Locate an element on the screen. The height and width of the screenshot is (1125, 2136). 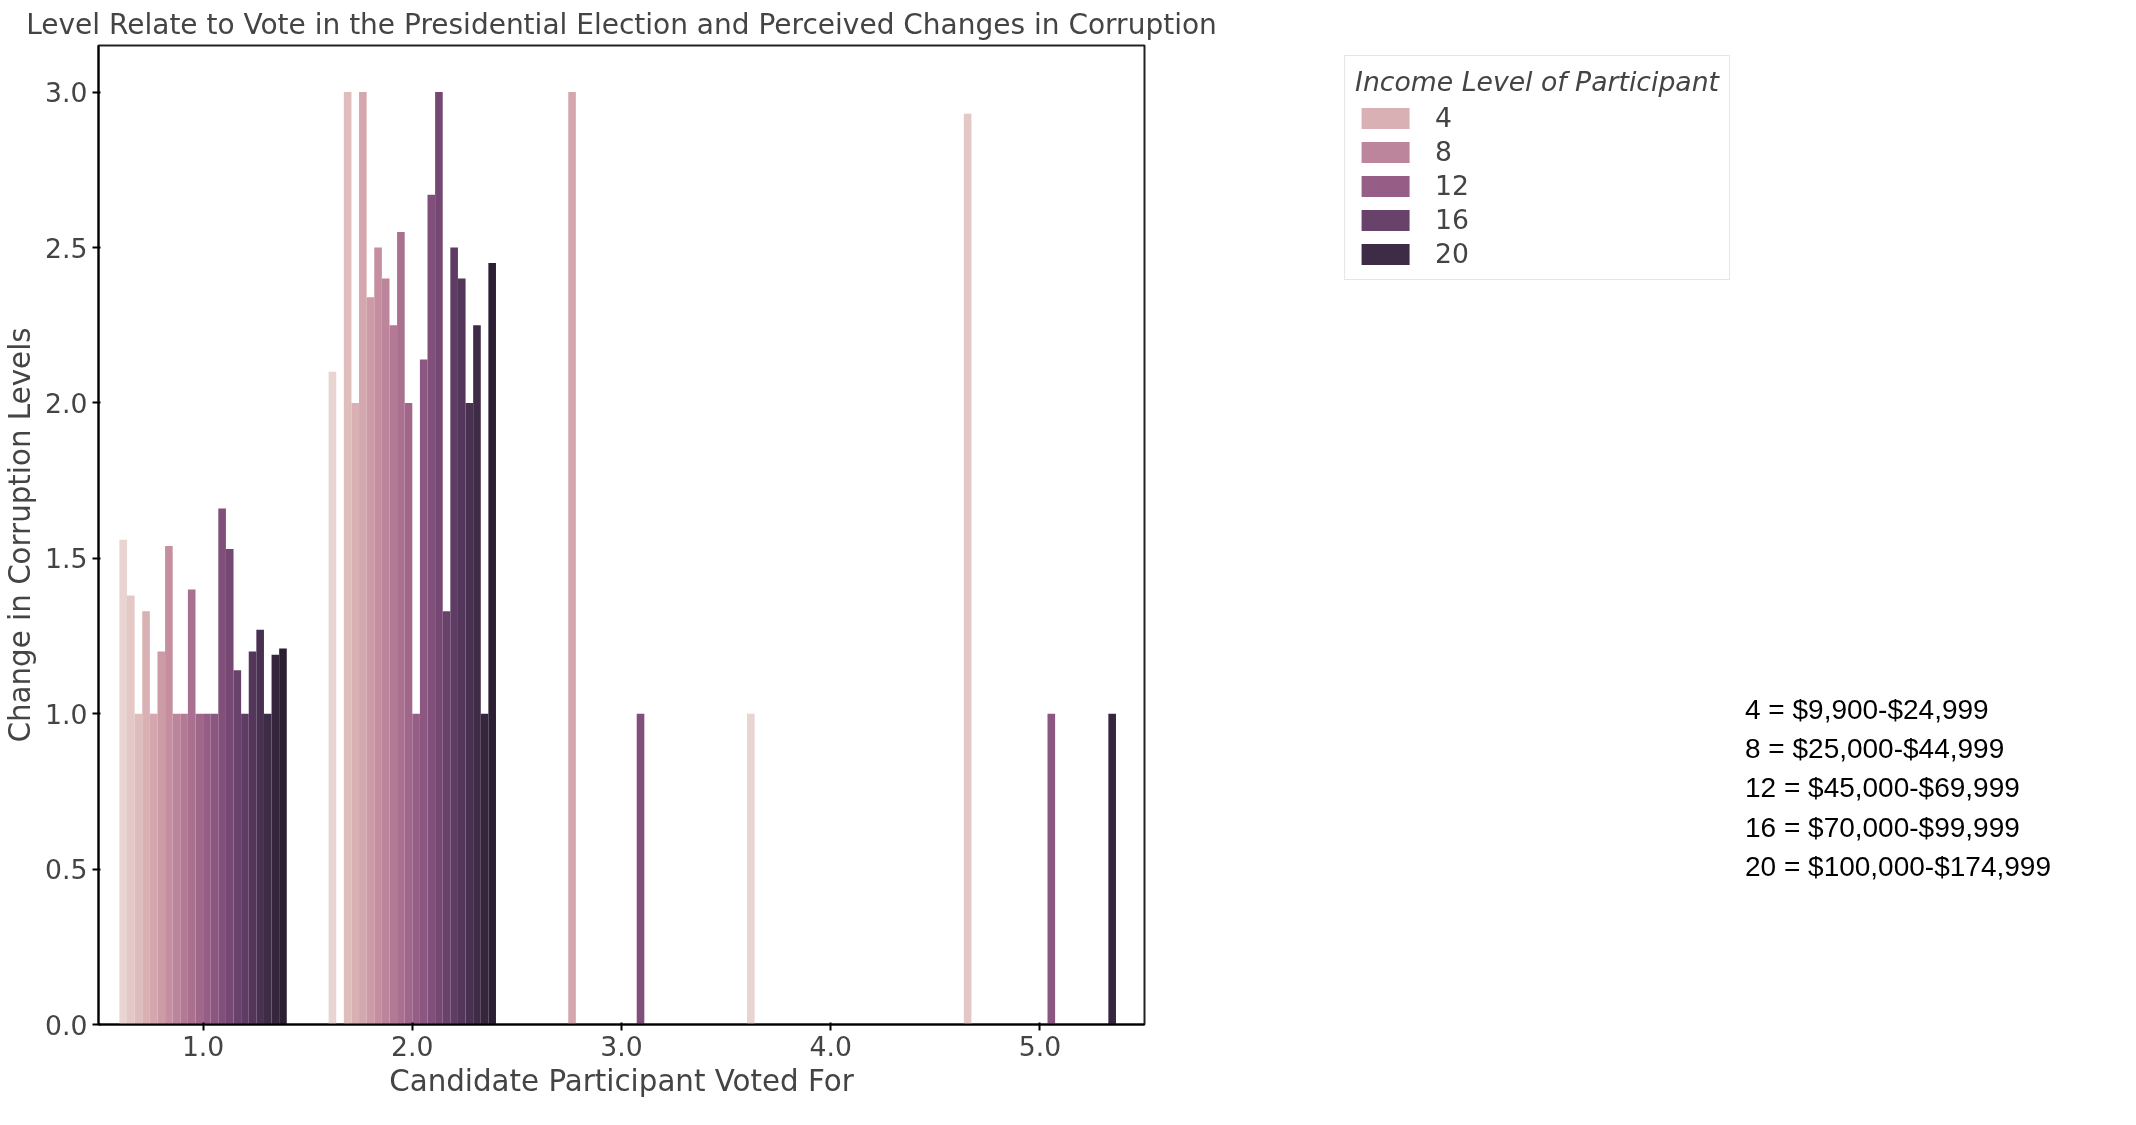
y-axis-title: Change in Corruption Levels is located at coordinates (20, 535).